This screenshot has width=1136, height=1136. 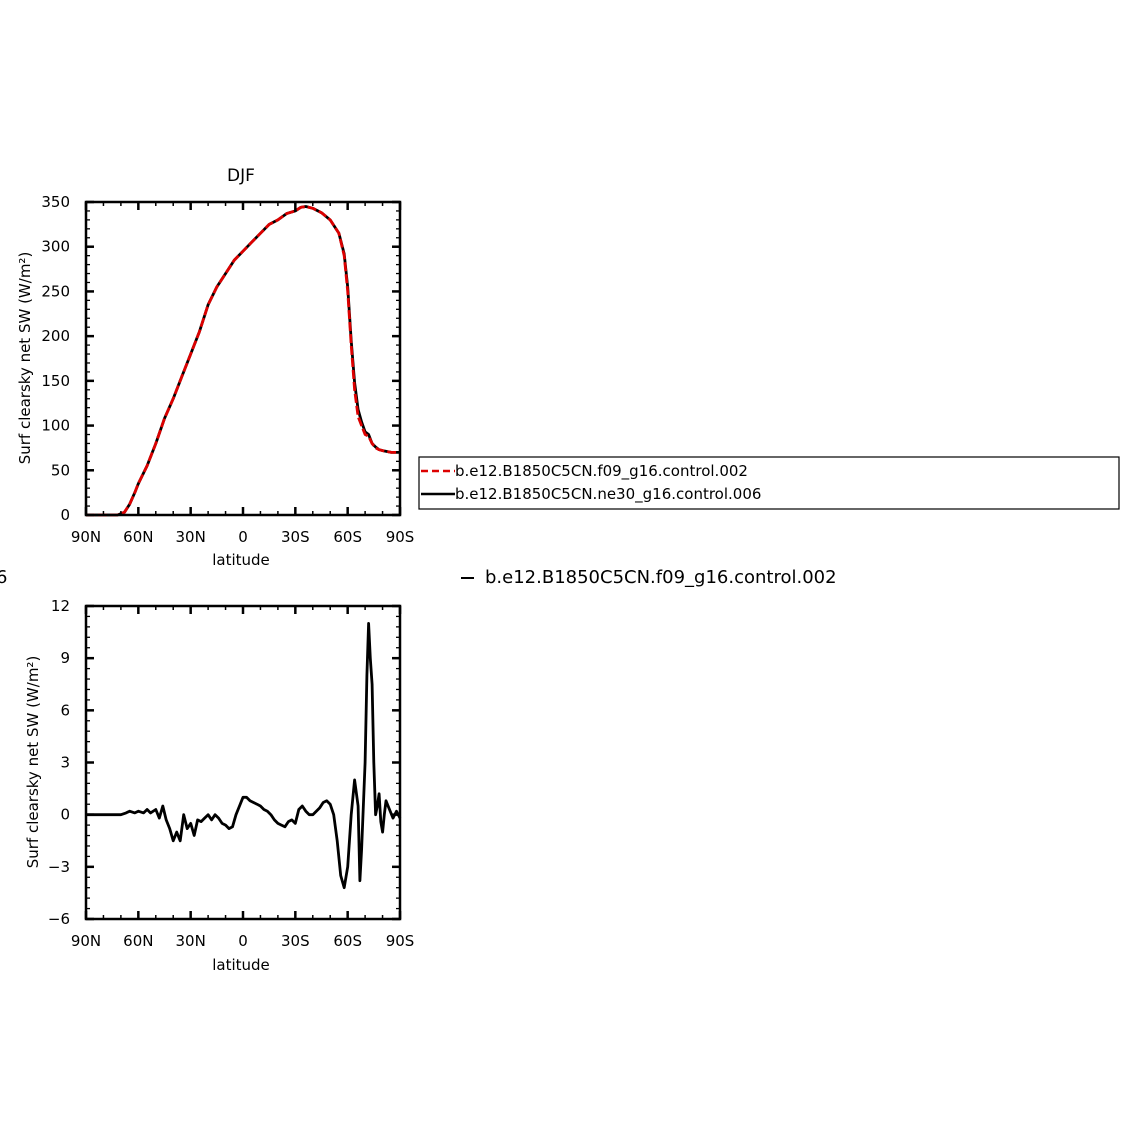 What do you see at coordinates (295, 941) in the screenshot?
I see `bottom-x-tick-label: 30S` at bounding box center [295, 941].